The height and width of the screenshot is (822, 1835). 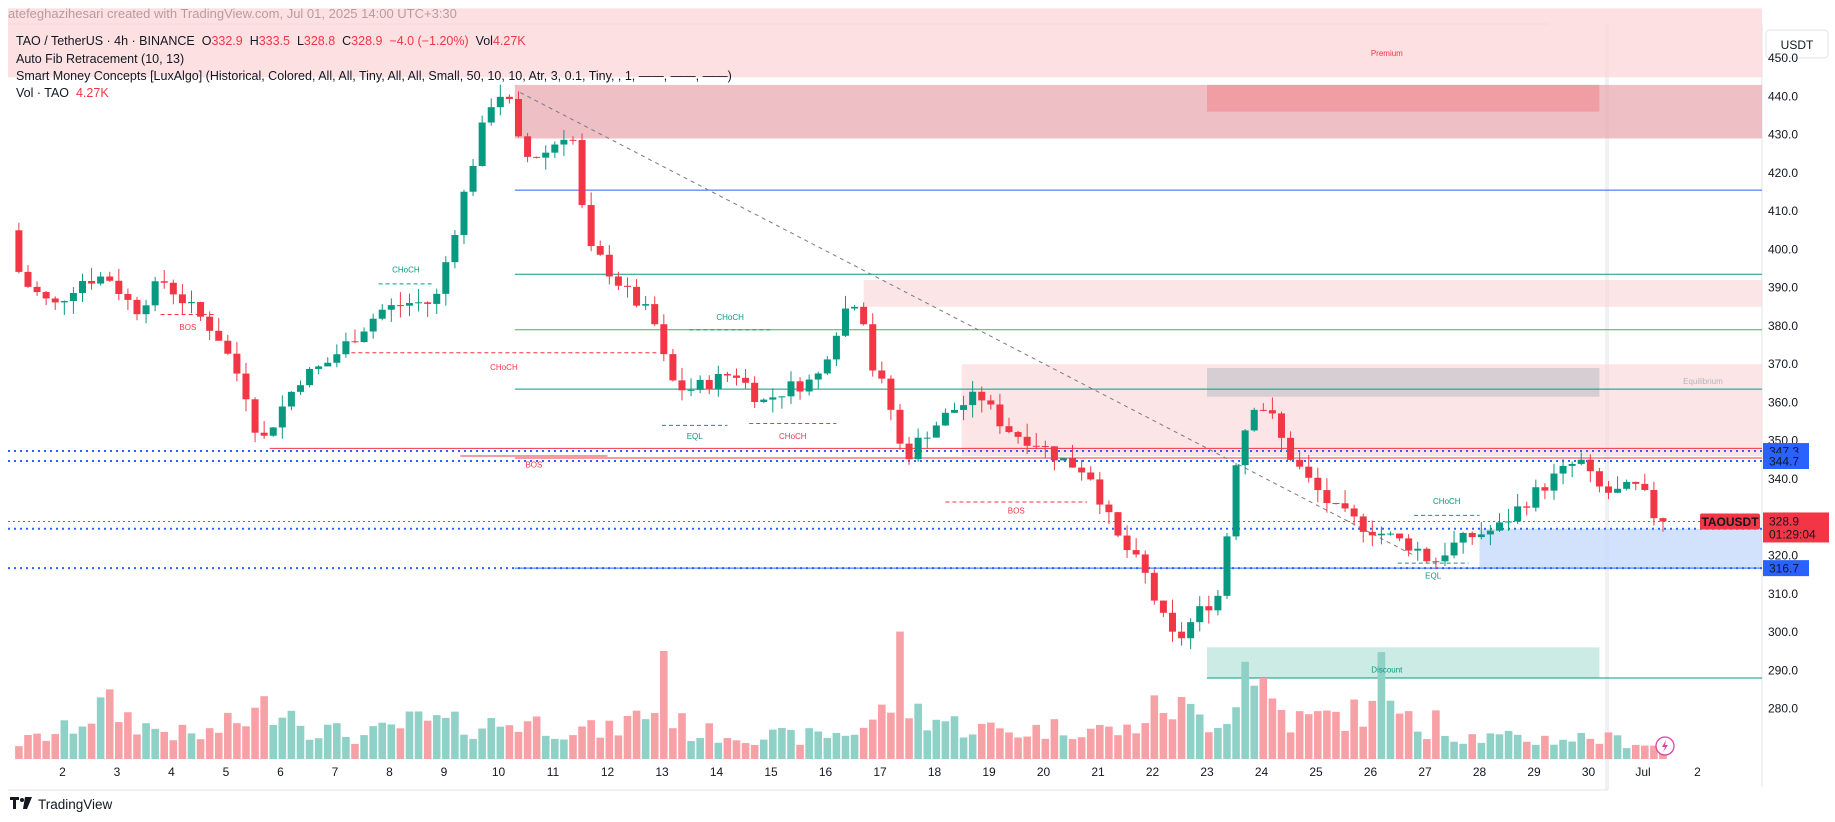 I want to click on currency-badge, so click(x=1797, y=44).